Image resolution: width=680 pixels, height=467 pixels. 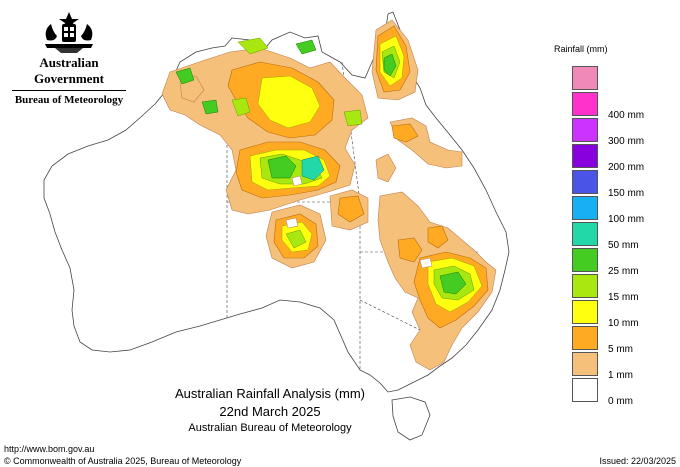 I want to click on commonwealth-coat-of-arms-icon, so click(x=69, y=32).